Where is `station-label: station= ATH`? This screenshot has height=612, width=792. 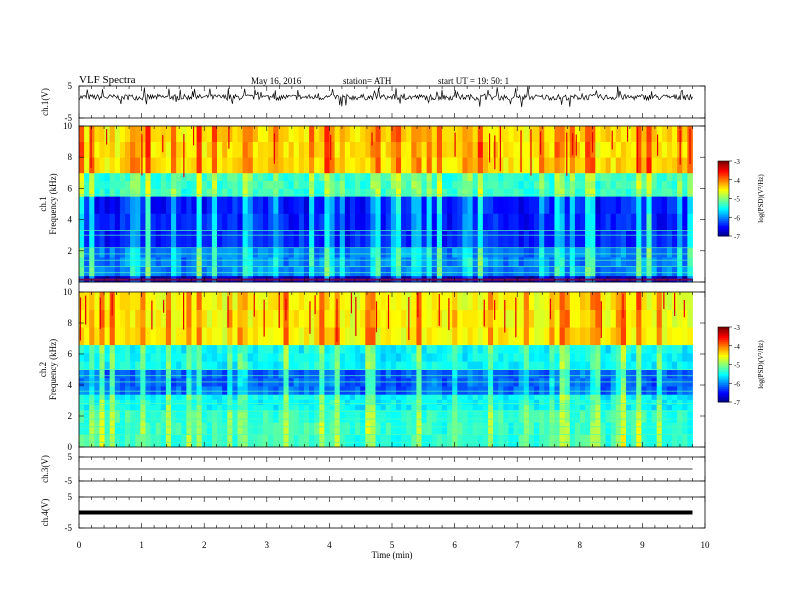
station-label: station= ATH is located at coordinates (367, 81).